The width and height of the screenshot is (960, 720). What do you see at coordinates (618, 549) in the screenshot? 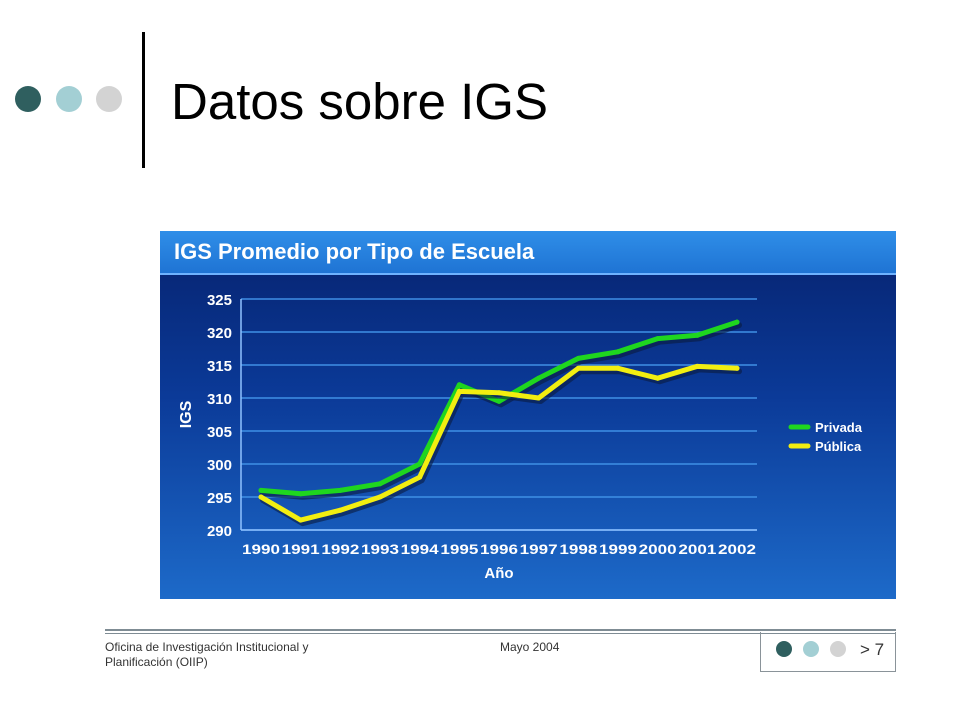
I see `x-tick-label: 1999` at bounding box center [618, 549].